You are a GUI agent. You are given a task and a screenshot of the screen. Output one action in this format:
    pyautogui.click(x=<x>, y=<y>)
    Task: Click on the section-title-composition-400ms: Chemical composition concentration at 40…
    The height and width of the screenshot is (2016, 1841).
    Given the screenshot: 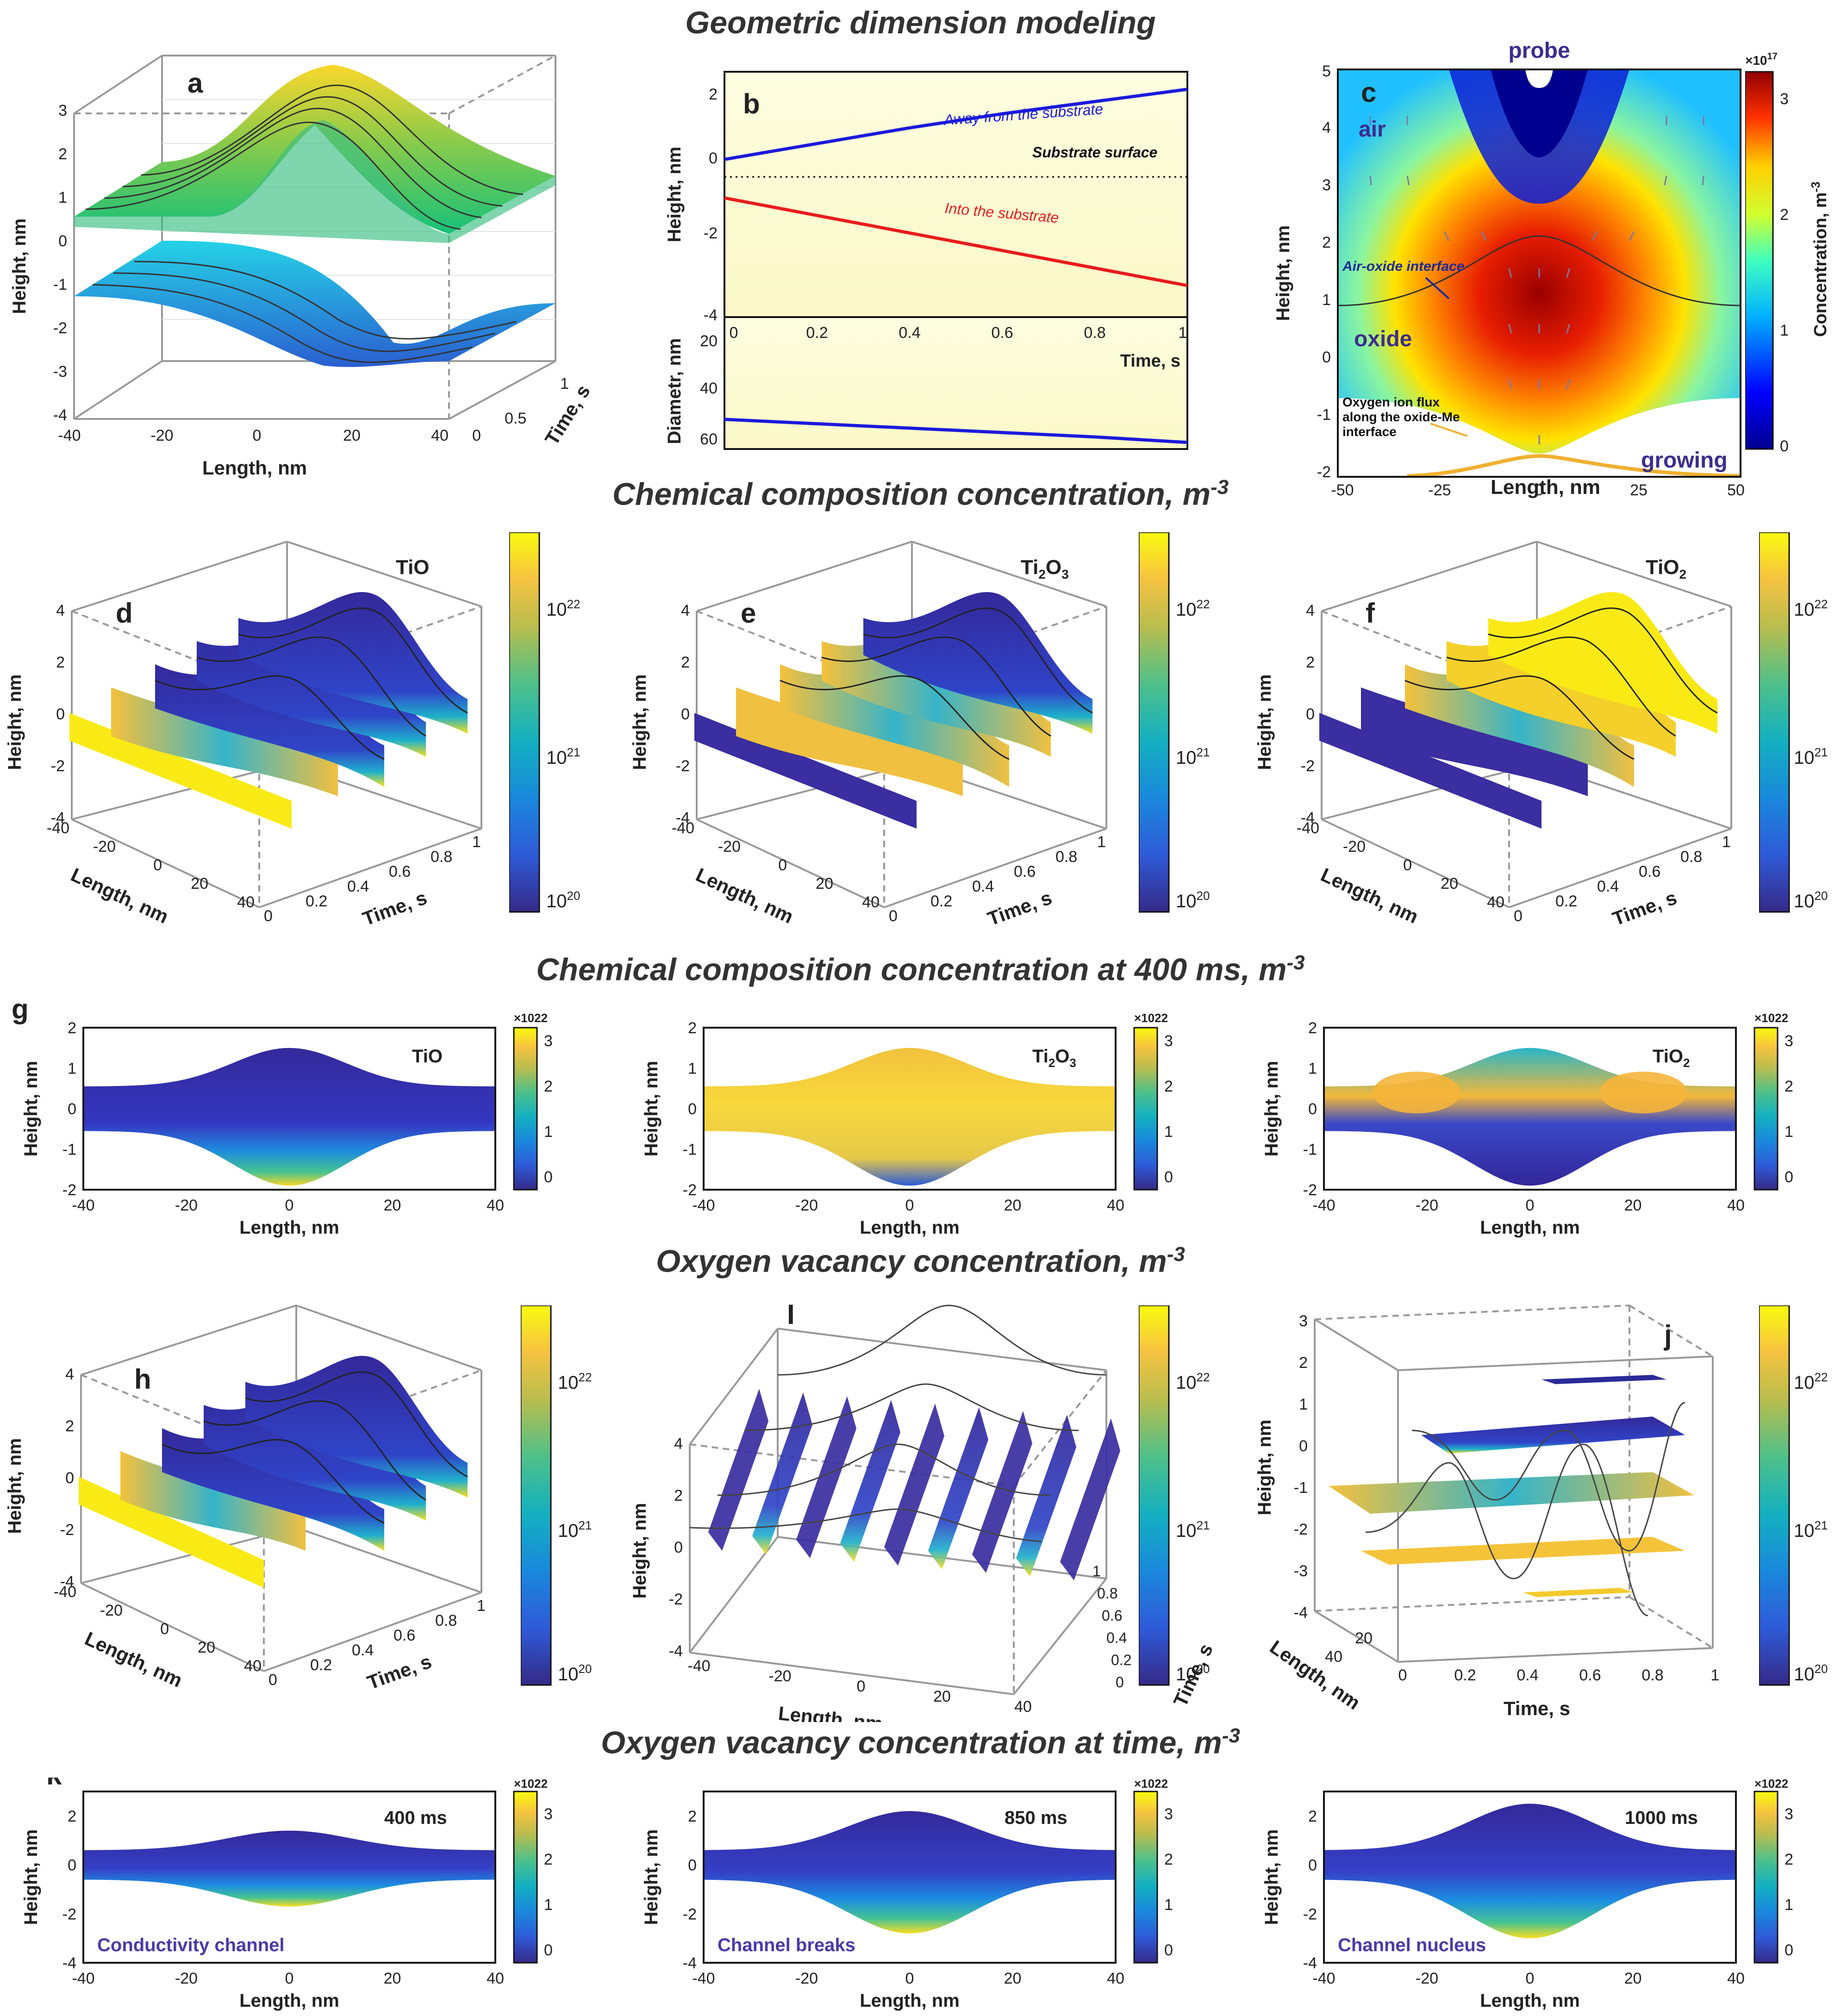 What is the action you would take?
    pyautogui.click(x=920, y=969)
    